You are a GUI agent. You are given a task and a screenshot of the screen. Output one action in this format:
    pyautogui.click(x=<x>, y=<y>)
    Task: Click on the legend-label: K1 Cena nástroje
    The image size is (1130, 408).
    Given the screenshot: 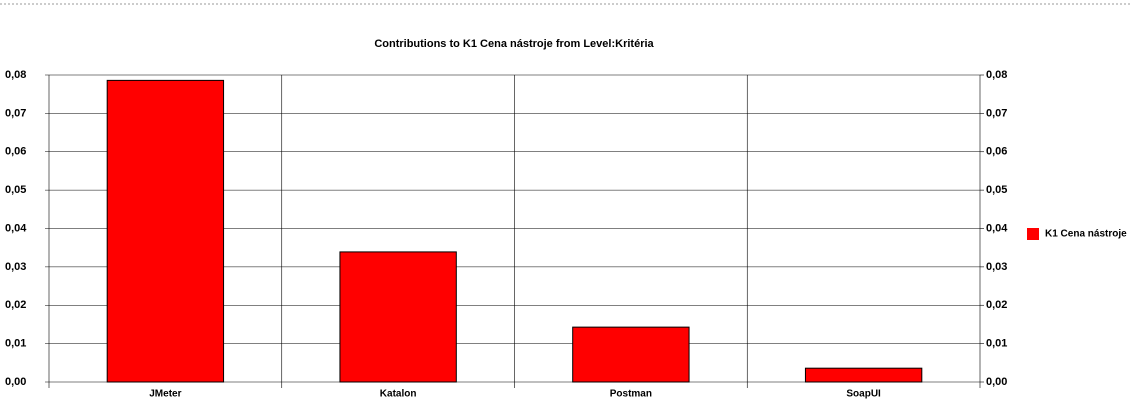 What is the action you would take?
    pyautogui.click(x=1086, y=234)
    